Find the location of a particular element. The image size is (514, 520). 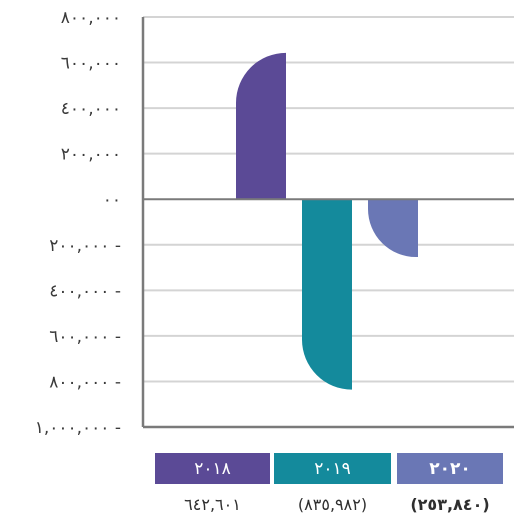

y-tick-label: ٨٠٠,٠٠٠ - is located at coordinates (85, 382).